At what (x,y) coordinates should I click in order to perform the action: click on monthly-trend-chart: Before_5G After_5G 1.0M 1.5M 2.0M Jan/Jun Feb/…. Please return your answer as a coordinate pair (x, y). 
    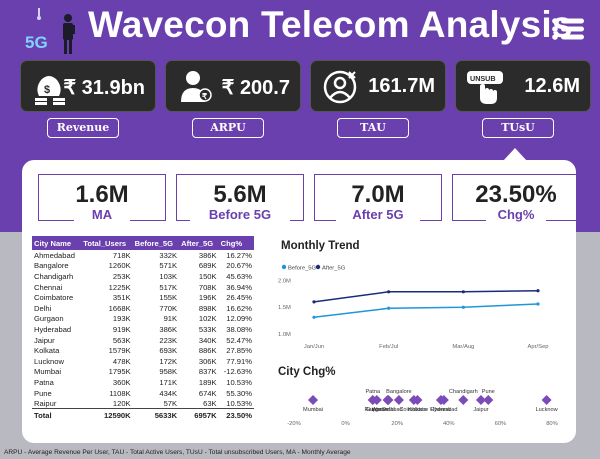
    Looking at the image, I should click on (413, 307).